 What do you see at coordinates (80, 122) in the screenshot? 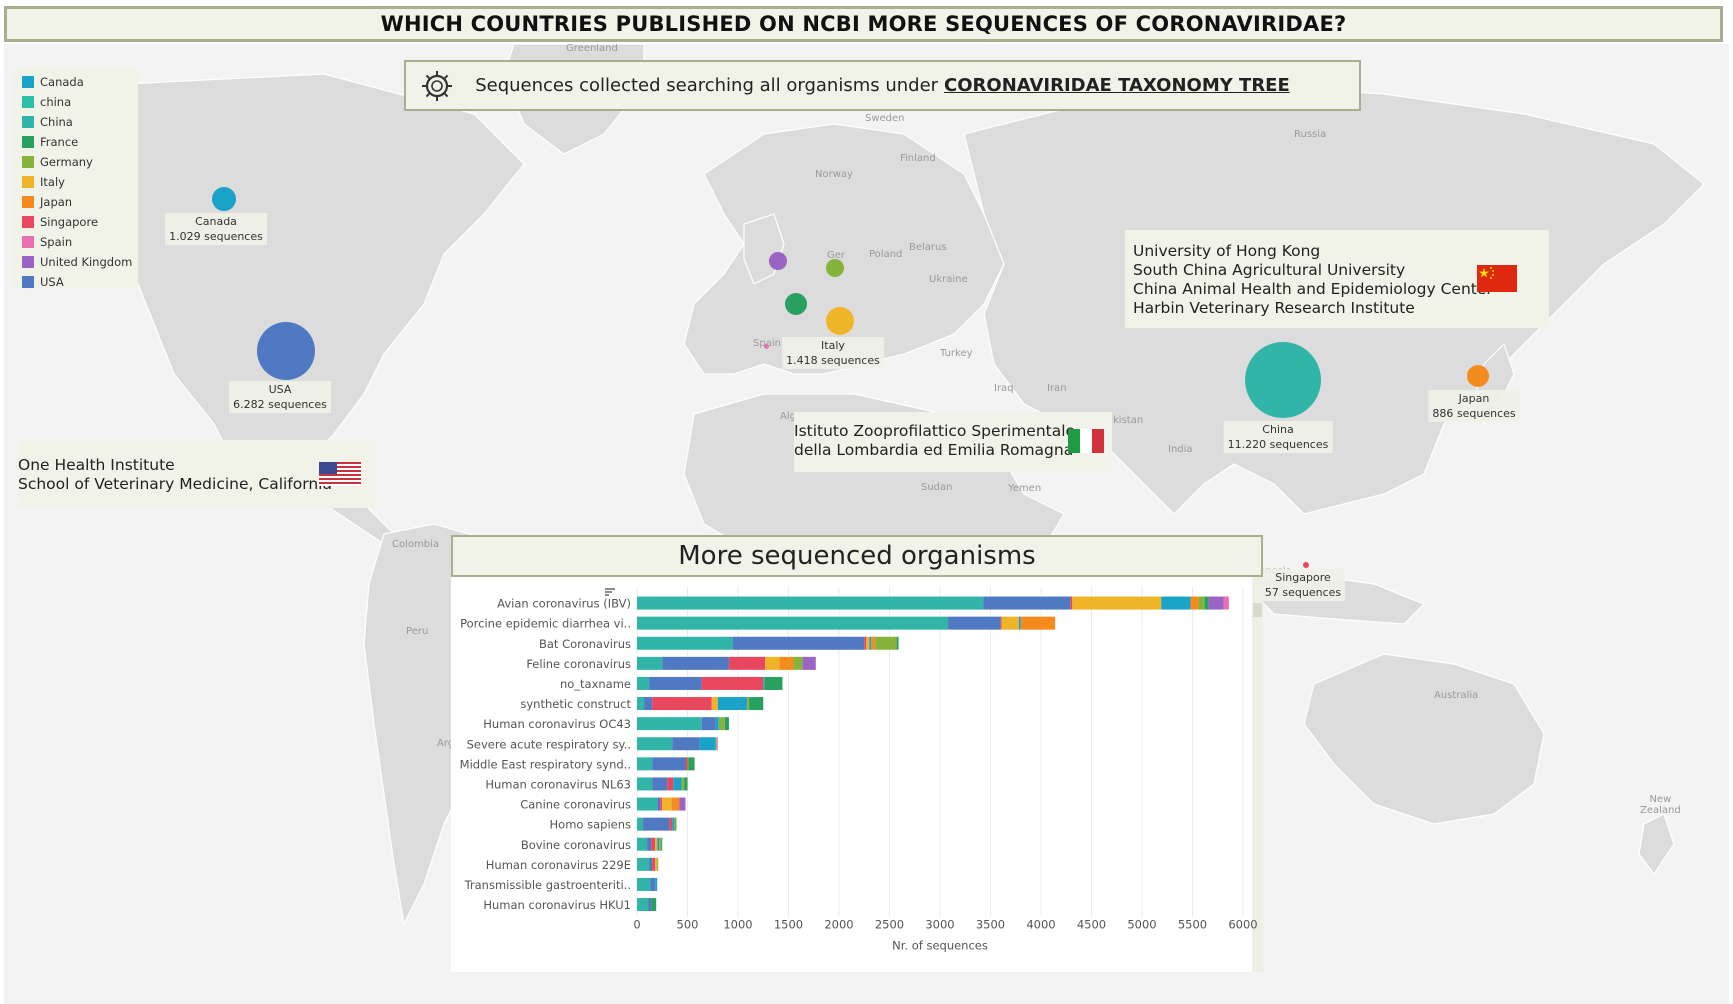
I see `legend-item: China` at bounding box center [80, 122].